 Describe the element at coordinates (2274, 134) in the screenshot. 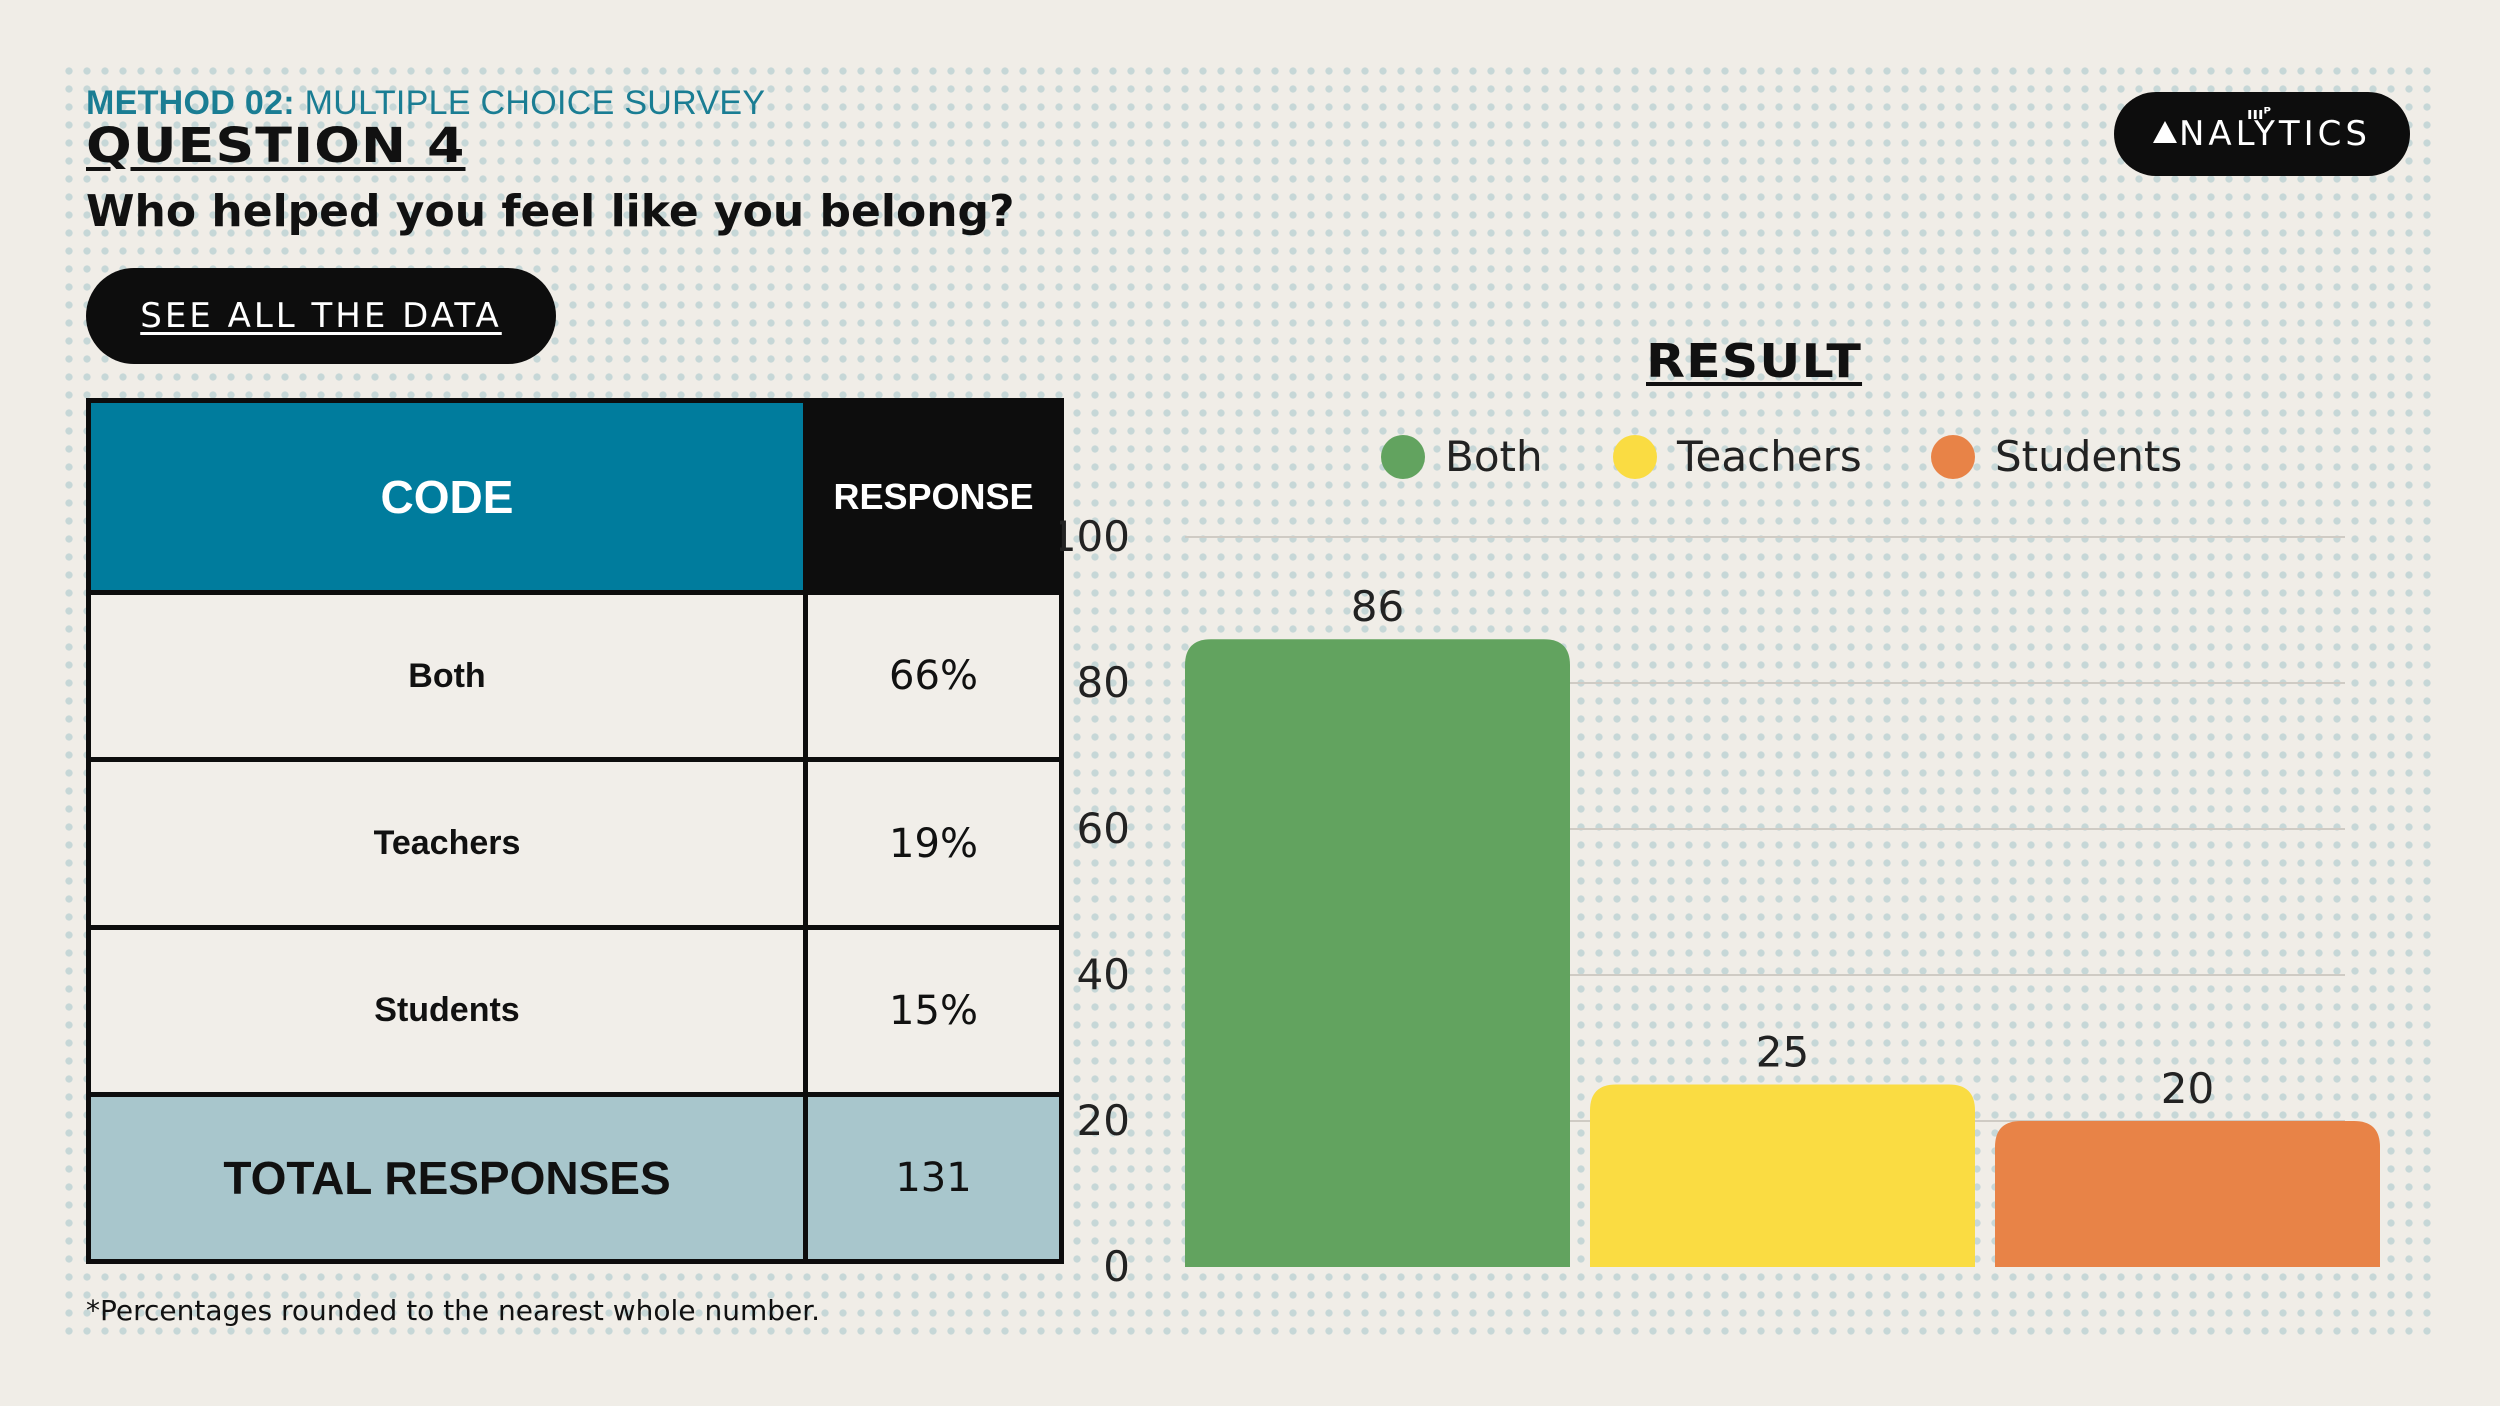

I see `logo-text: NALYTICS` at that location.